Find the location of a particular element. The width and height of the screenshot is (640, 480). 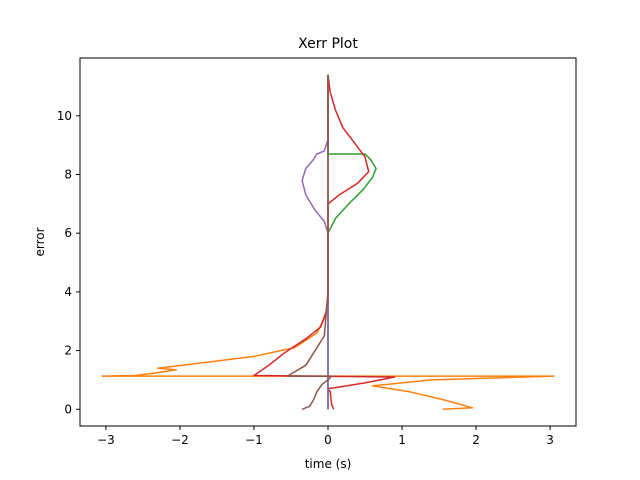

y-tick-label: 4 is located at coordinates (68, 292).